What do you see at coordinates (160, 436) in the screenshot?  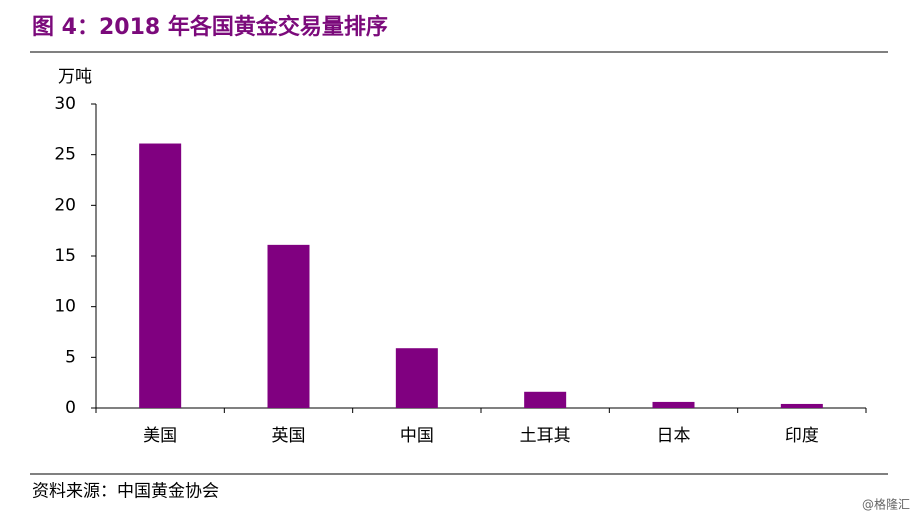 I see `x-tick-label: 美国` at bounding box center [160, 436].